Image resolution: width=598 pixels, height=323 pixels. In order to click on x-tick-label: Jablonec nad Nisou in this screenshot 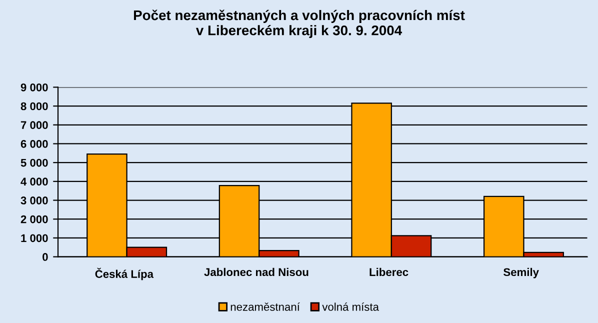, I will do `click(256, 272)`.